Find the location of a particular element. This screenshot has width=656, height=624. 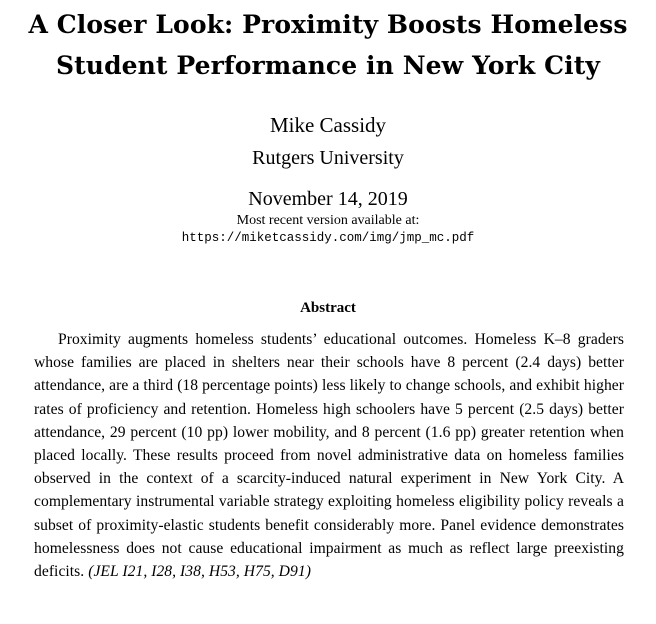

title-line-2: Student Performance in New York City is located at coordinates (328, 65).